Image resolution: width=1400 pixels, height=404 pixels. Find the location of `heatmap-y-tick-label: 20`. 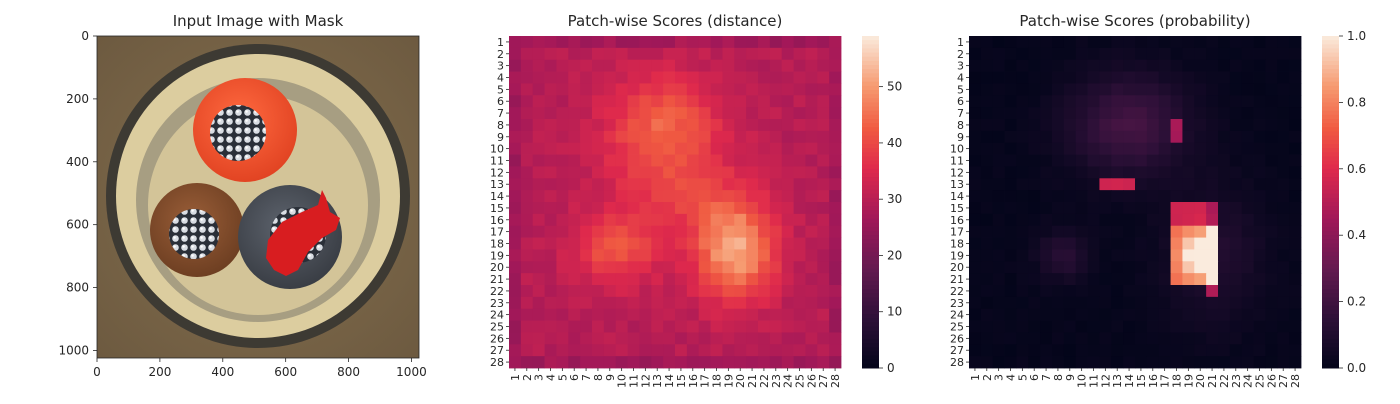

heatmap-y-tick-label: 20 is located at coordinates (957, 267).